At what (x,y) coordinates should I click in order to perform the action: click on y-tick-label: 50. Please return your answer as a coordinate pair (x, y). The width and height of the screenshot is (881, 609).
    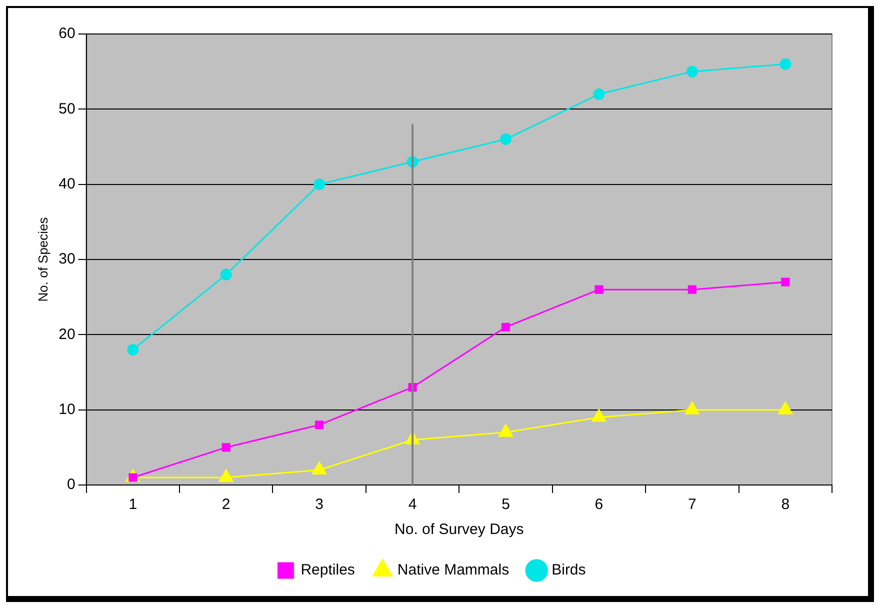
    Looking at the image, I should click on (67, 109).